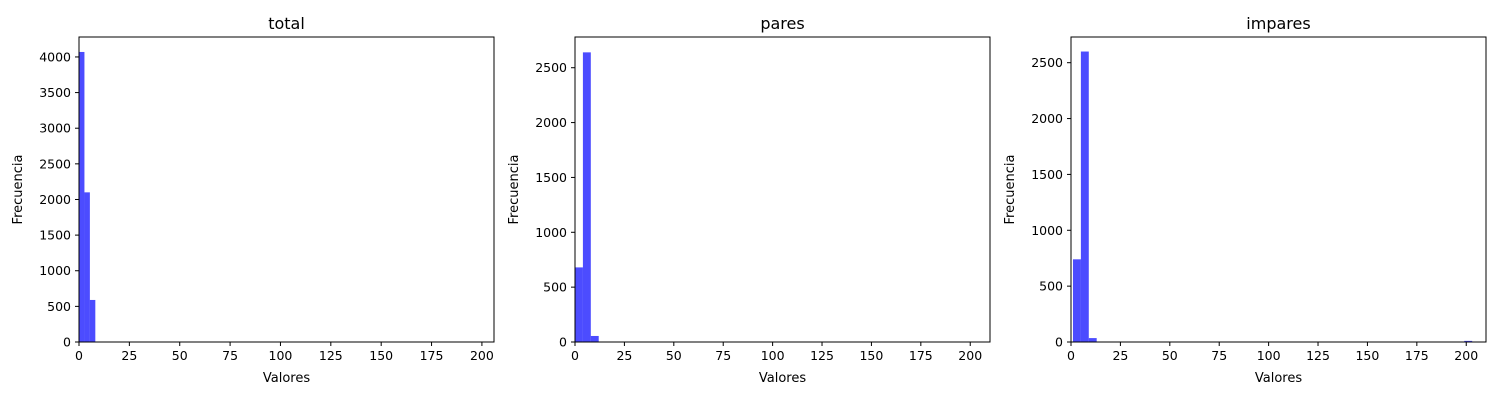  I want to click on chart-title: total, so click(286, 23).